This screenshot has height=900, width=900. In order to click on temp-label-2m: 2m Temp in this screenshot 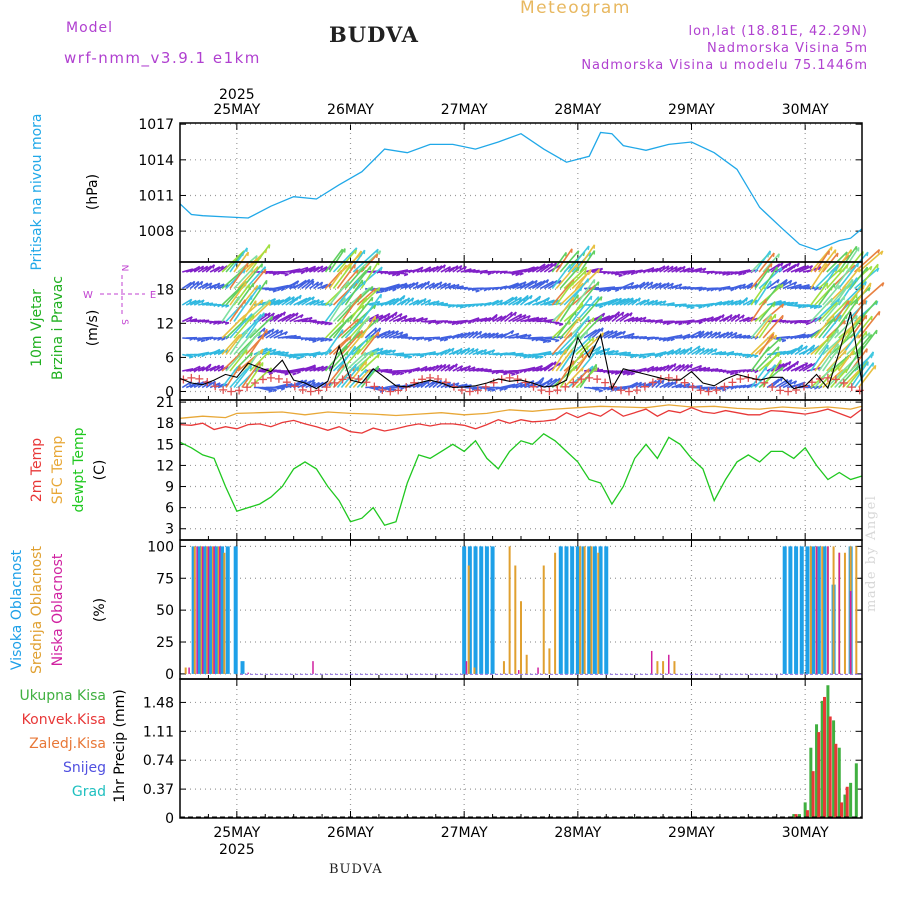, I will do `click(37, 470)`.